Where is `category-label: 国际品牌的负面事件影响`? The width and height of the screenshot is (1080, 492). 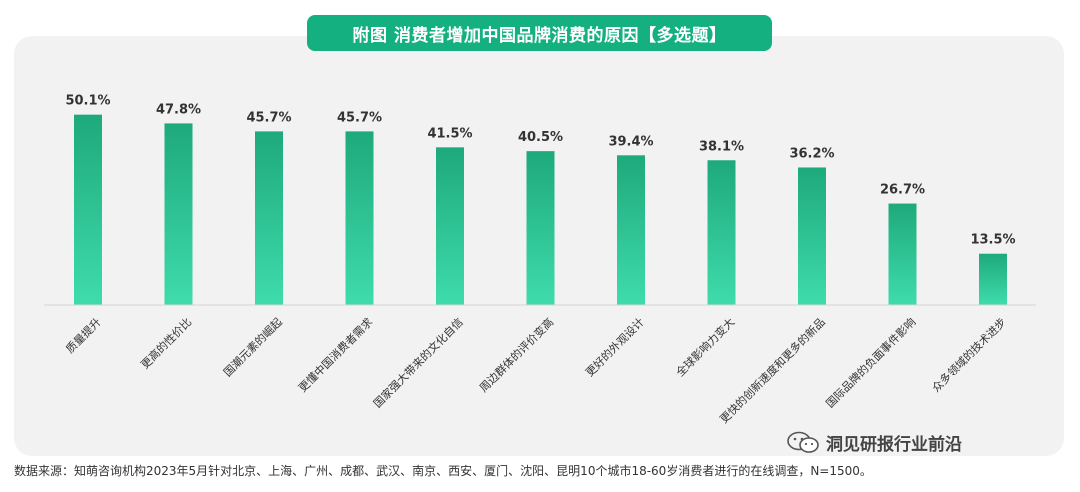 category-label: 国际品牌的负面事件影响 is located at coordinates (870, 362).